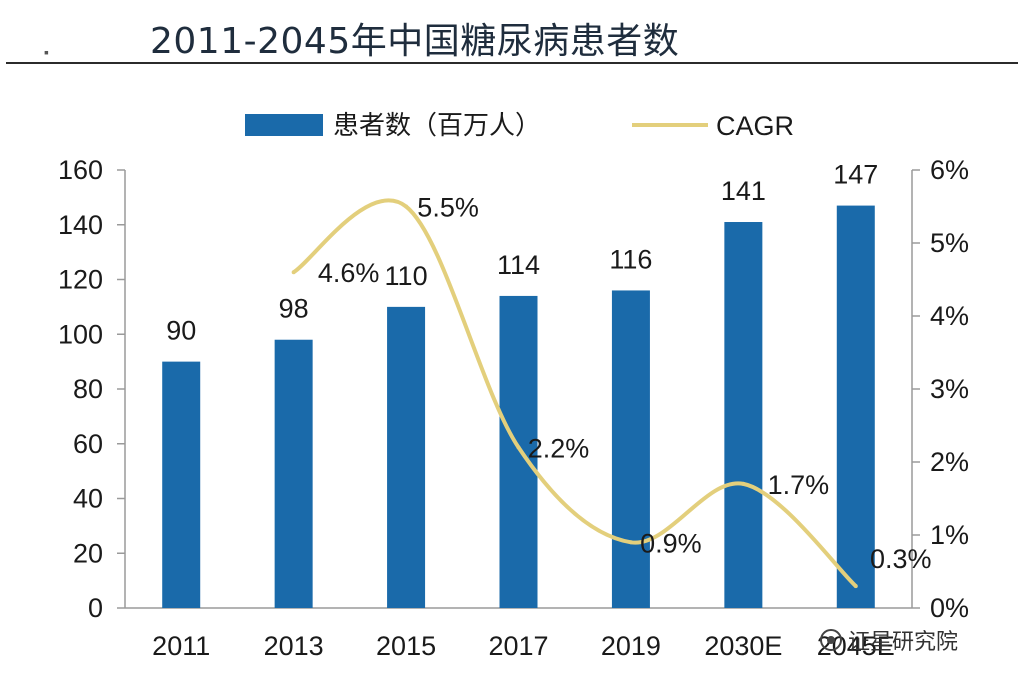  What do you see at coordinates (80, 225) in the screenshot?
I see `y-left-tick-label: 140` at bounding box center [80, 225].